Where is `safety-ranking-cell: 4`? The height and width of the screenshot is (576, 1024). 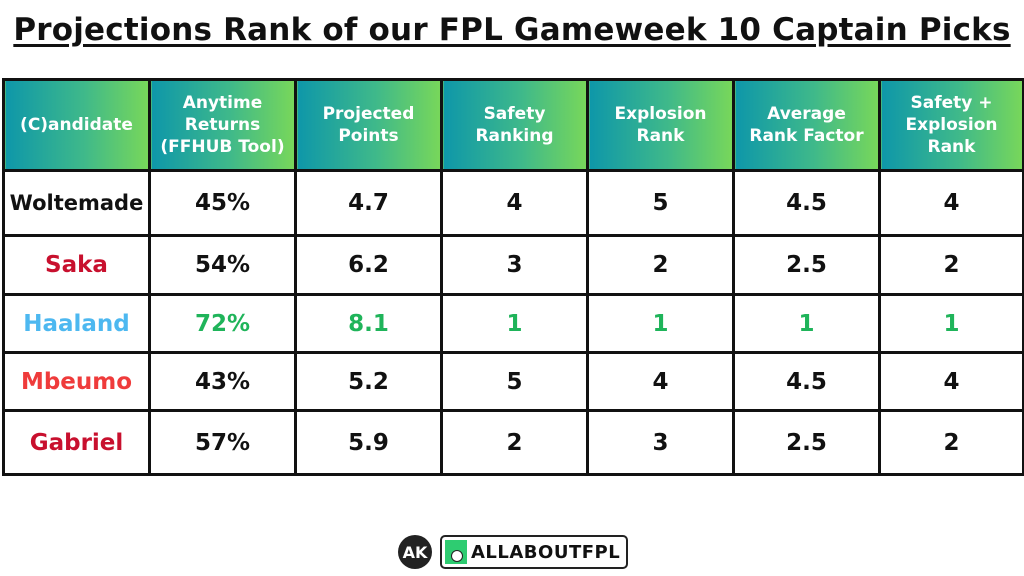
safety-ranking-cell: 4 is located at coordinates (514, 203).